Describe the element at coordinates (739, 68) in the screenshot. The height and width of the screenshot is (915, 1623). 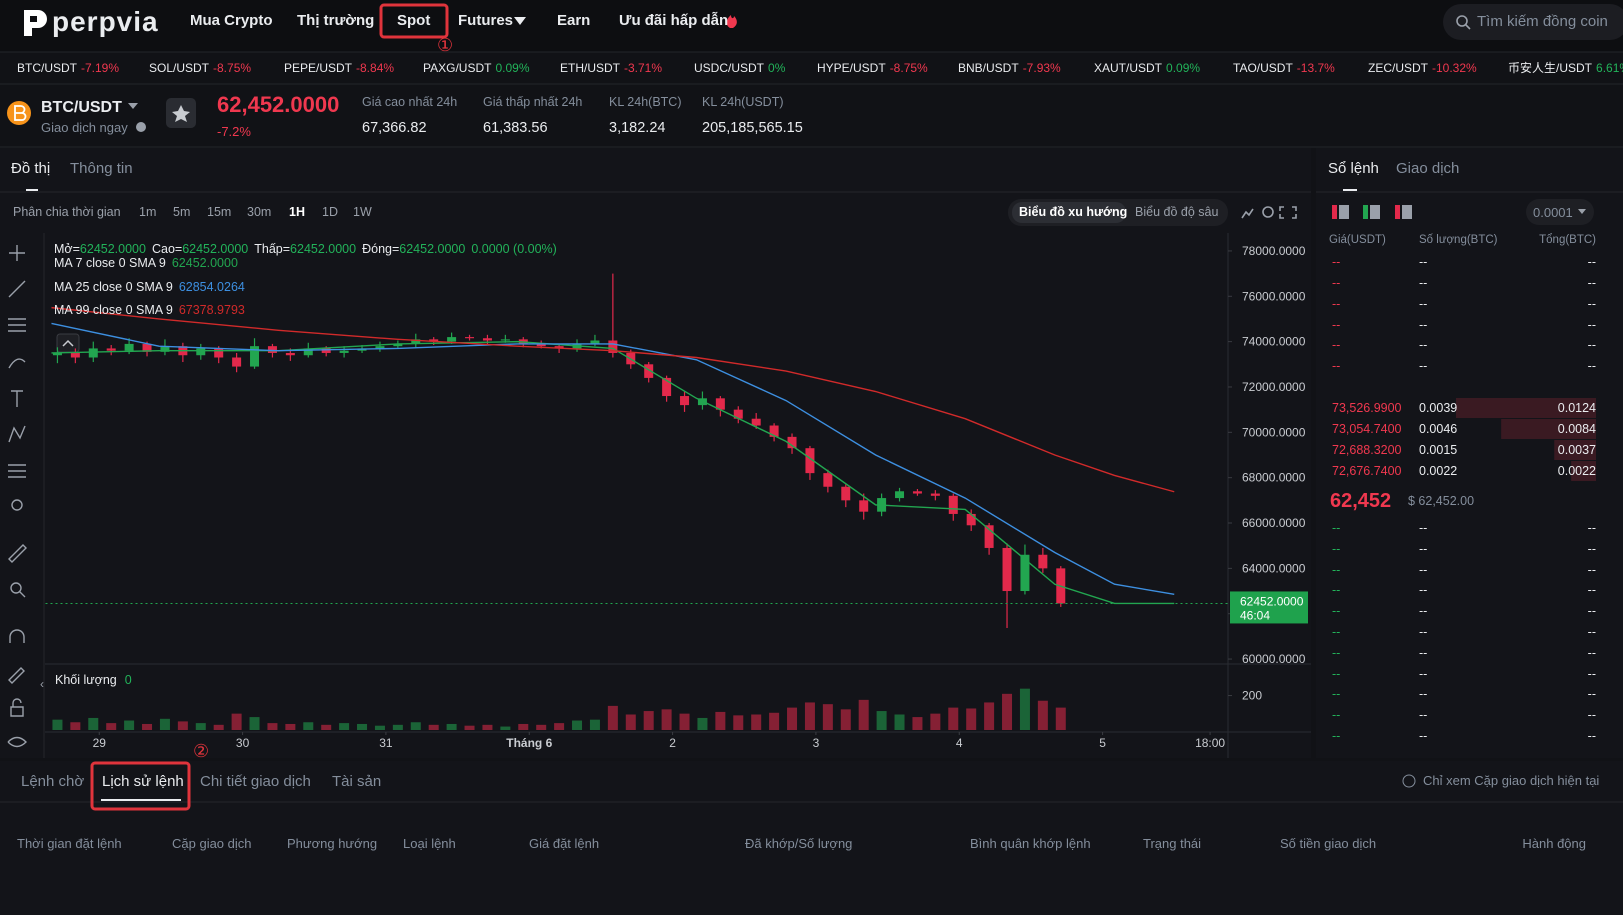
I see `ticker-item: USDC/USDT 0%` at that location.